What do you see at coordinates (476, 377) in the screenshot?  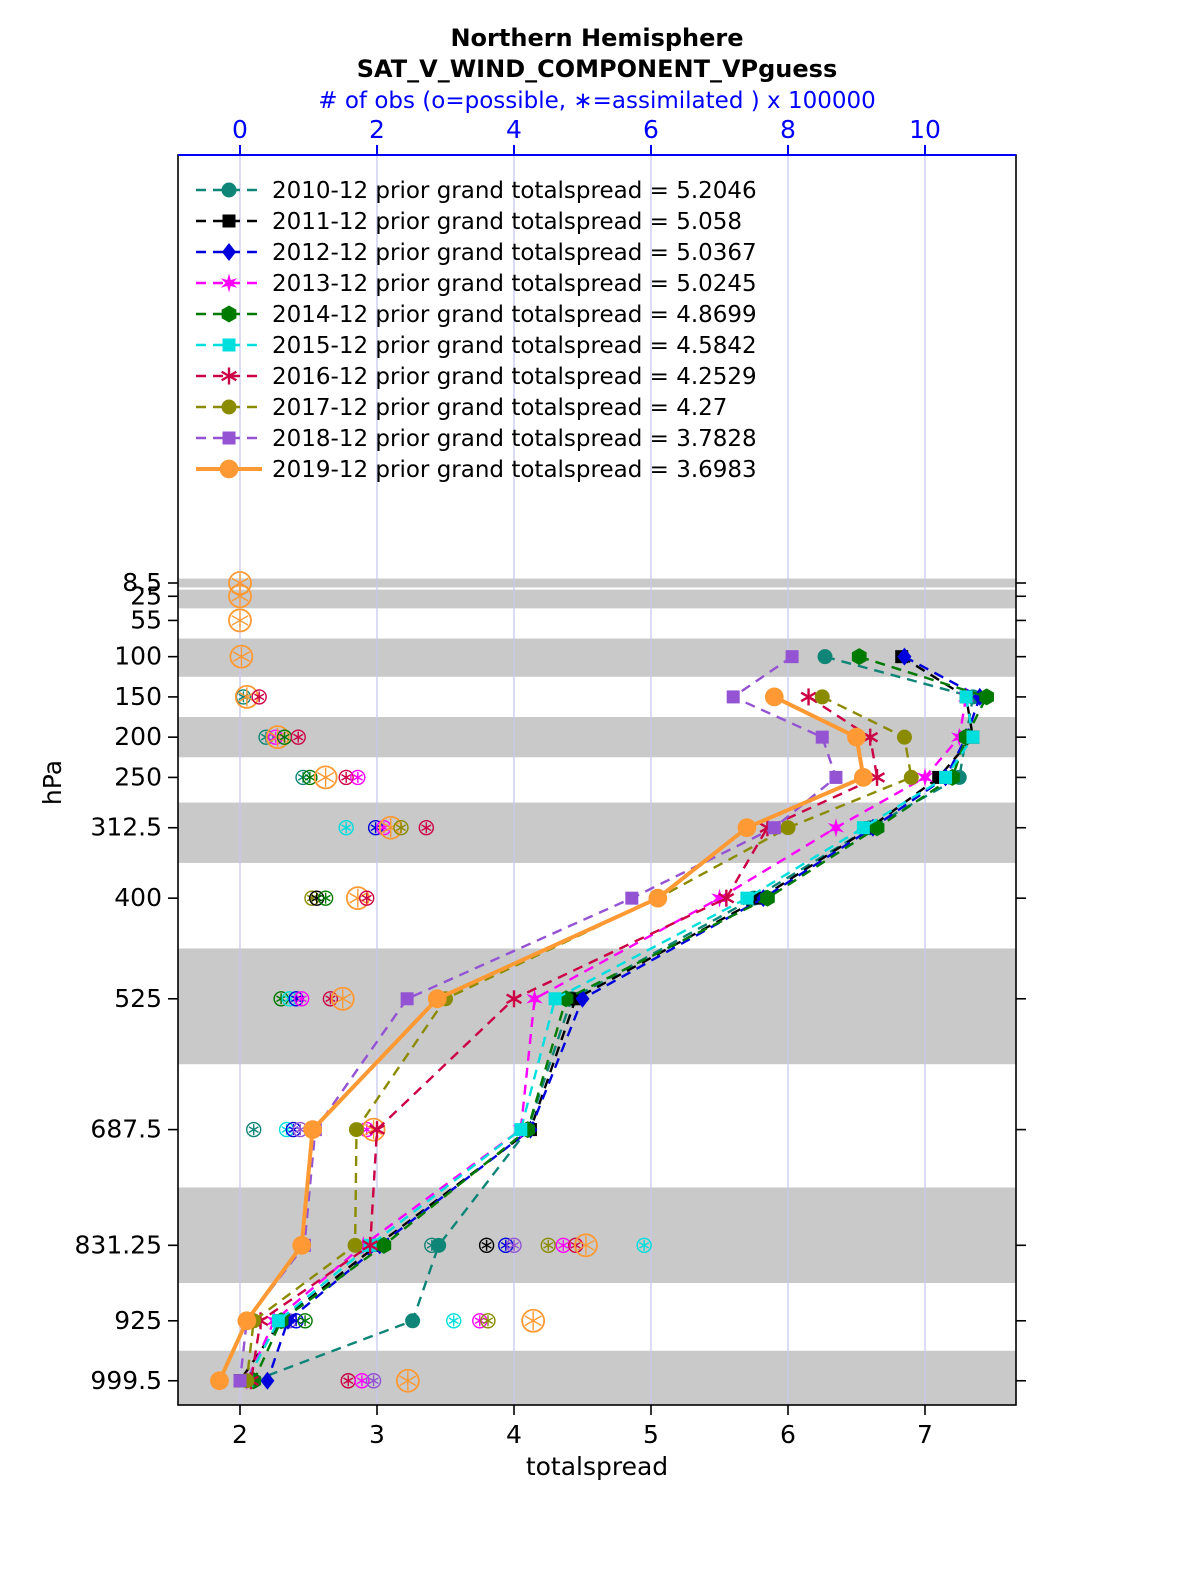 I see `legend-item-2016-12: 2016-12 prior grand totalspread = 4.2529` at bounding box center [476, 377].